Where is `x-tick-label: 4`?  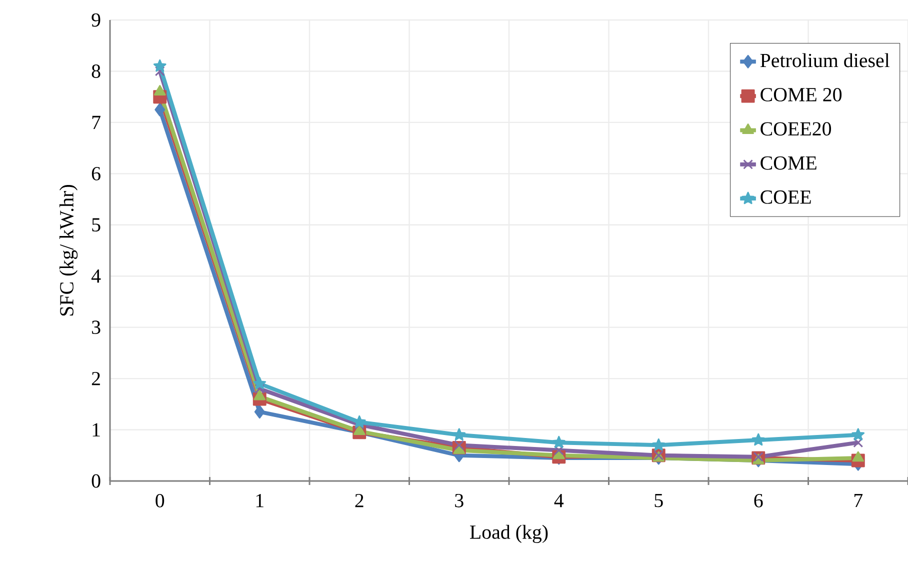
x-tick-label: 4 is located at coordinates (559, 501).